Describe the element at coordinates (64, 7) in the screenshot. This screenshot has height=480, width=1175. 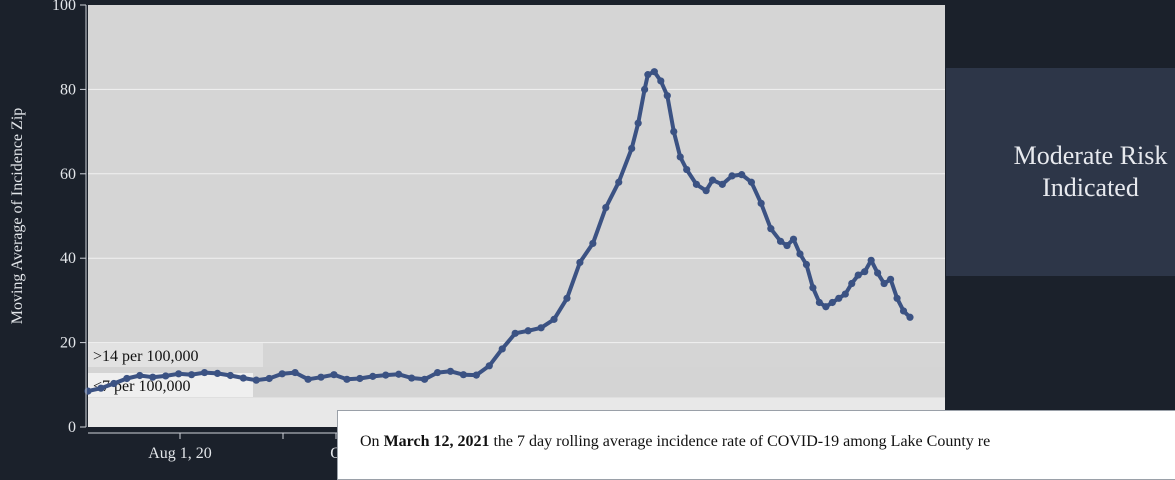
I see `y-tick-label-100: 100` at that location.